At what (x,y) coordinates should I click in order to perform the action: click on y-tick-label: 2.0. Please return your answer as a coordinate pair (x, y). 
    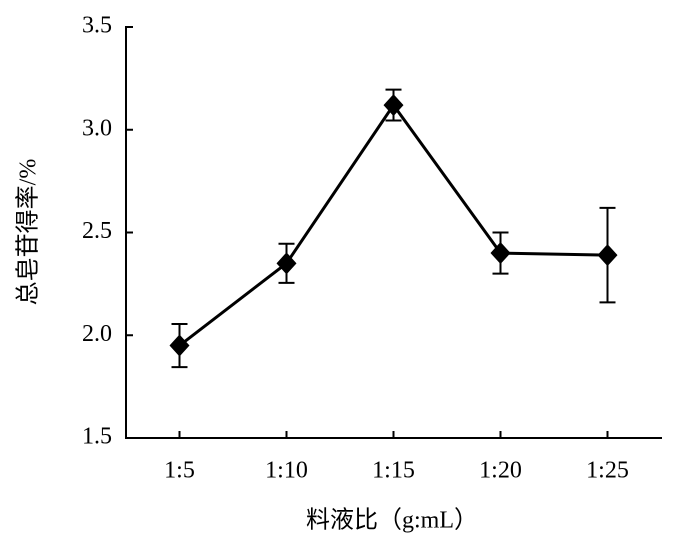
    Looking at the image, I should click on (97, 334).